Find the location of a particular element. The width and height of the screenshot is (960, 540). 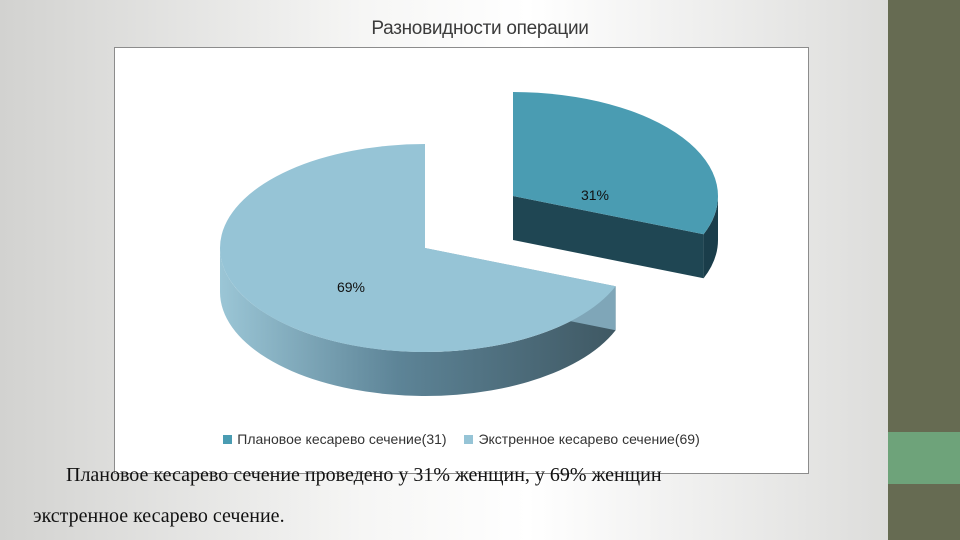

slice-label-planned: 31% is located at coordinates (595, 195).